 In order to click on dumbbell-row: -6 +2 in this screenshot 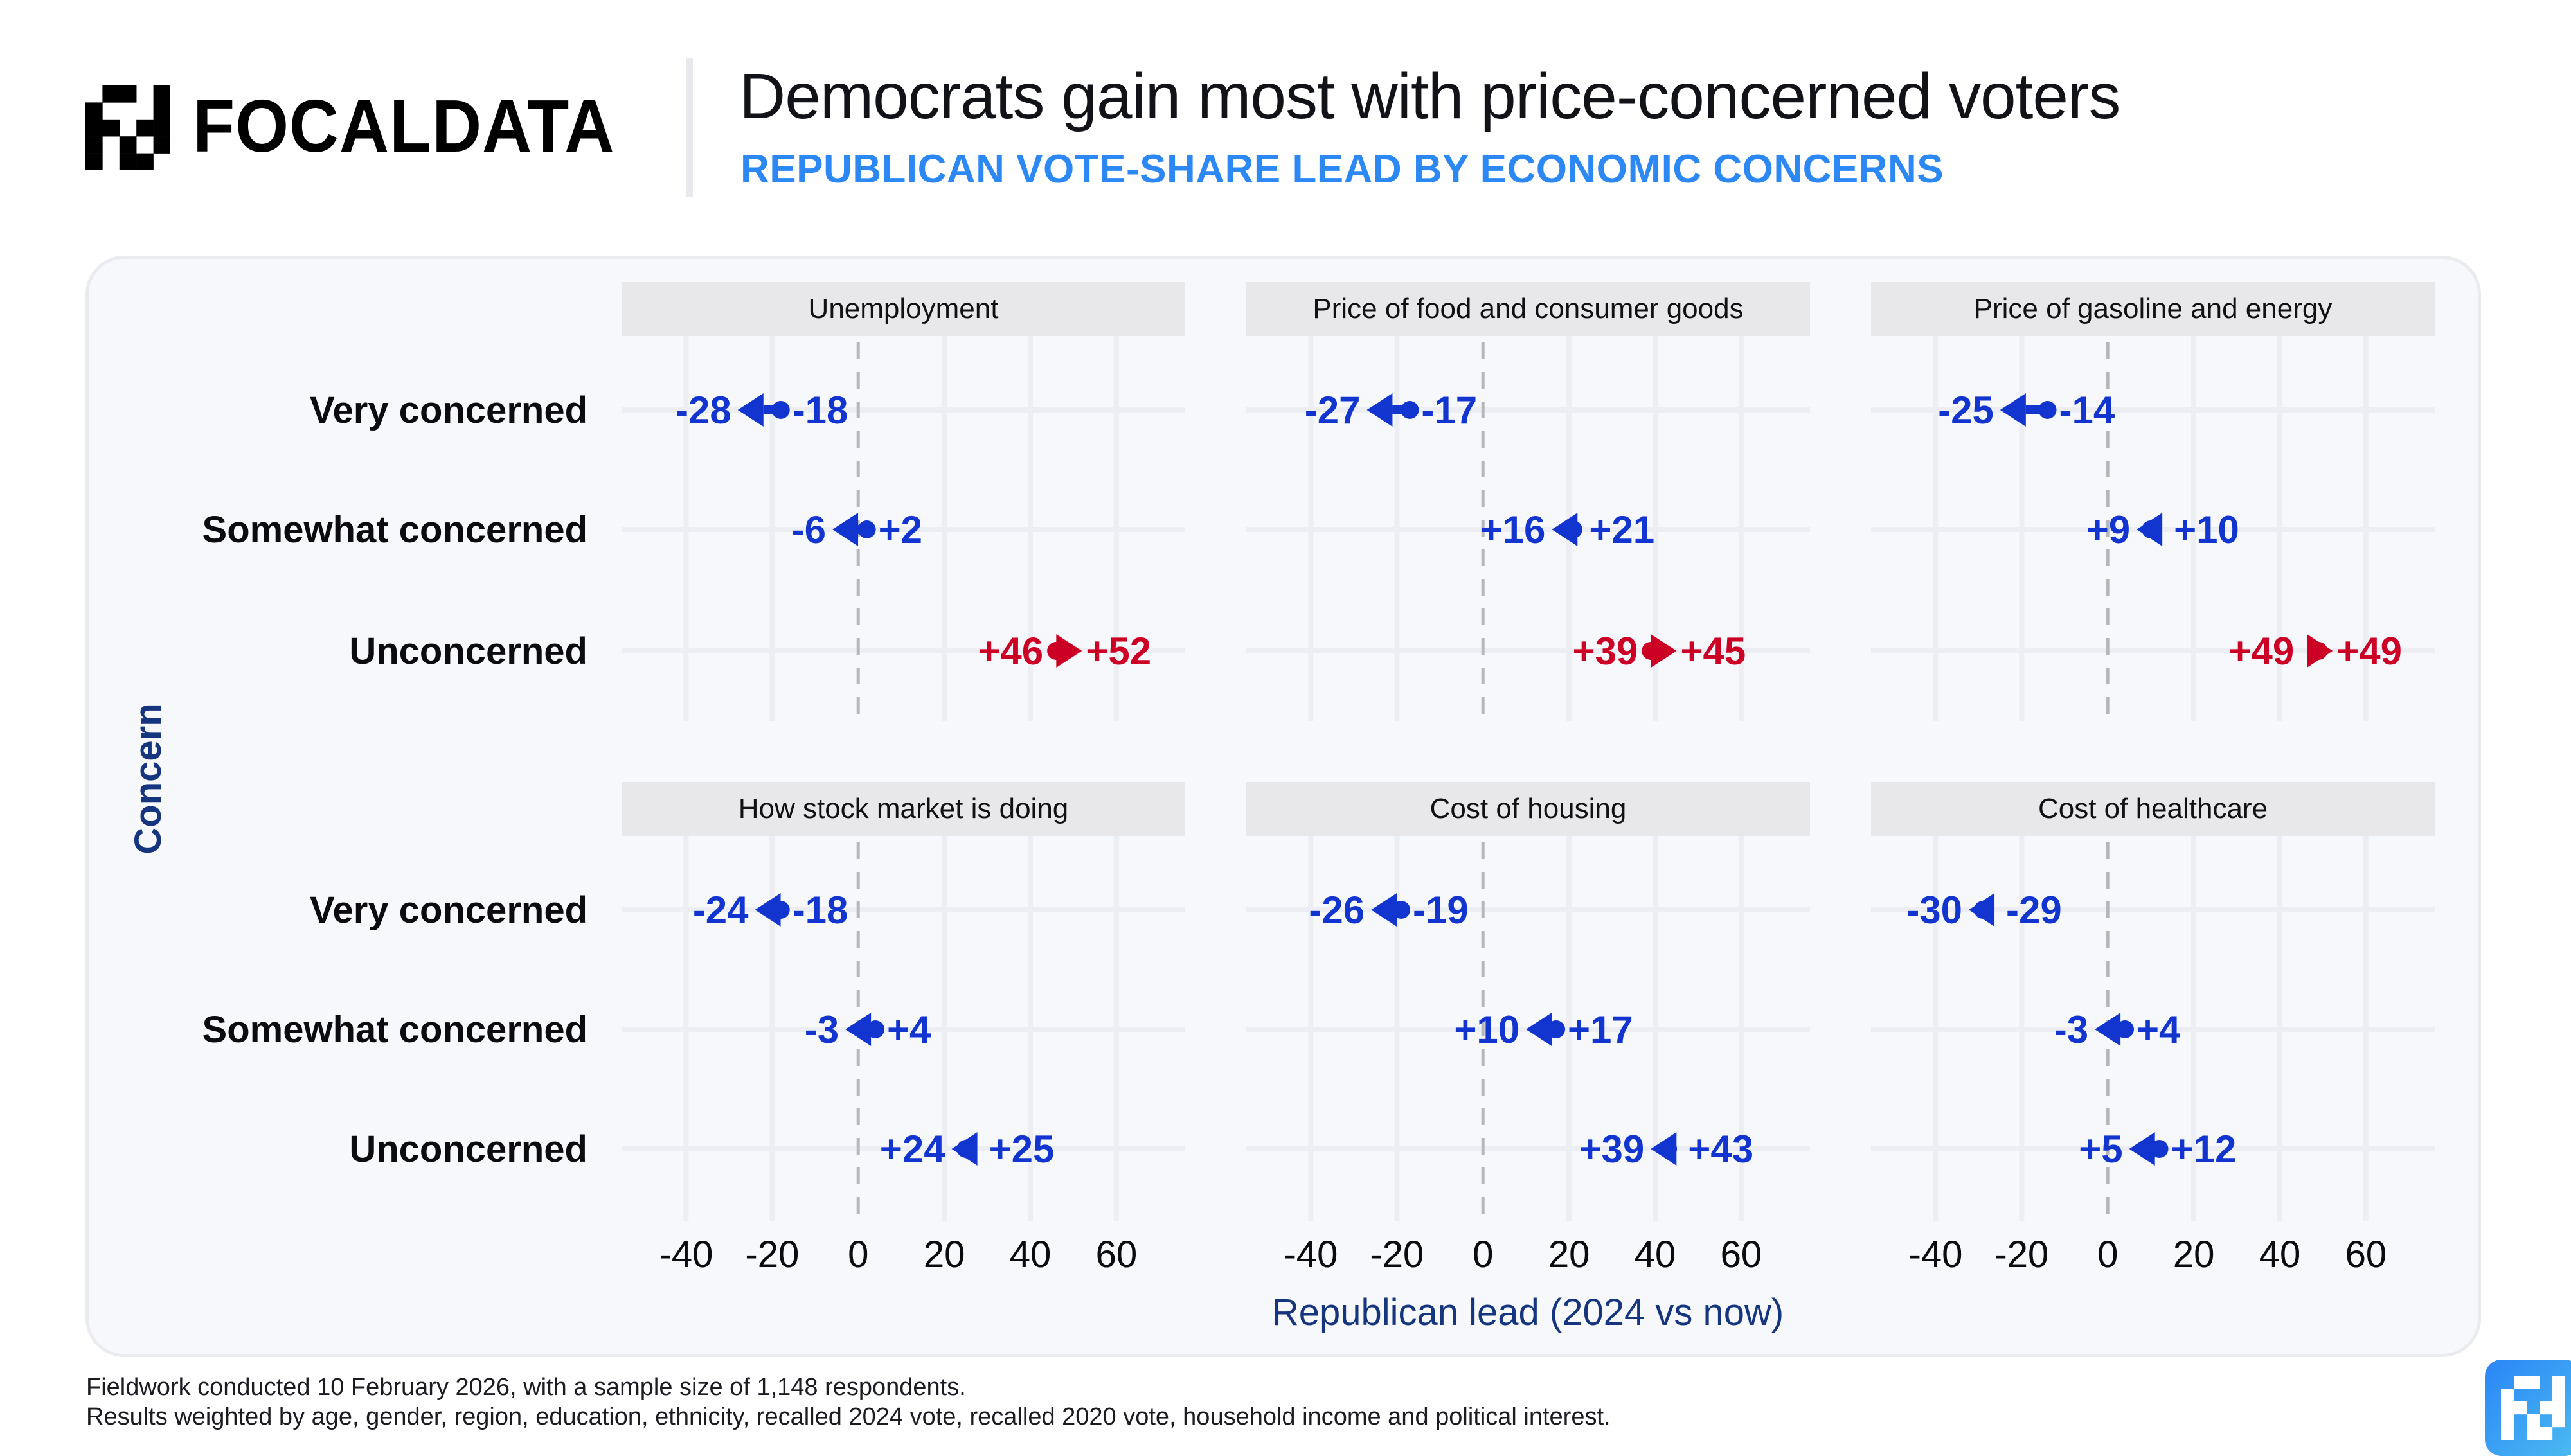, I will do `click(857, 529)`.